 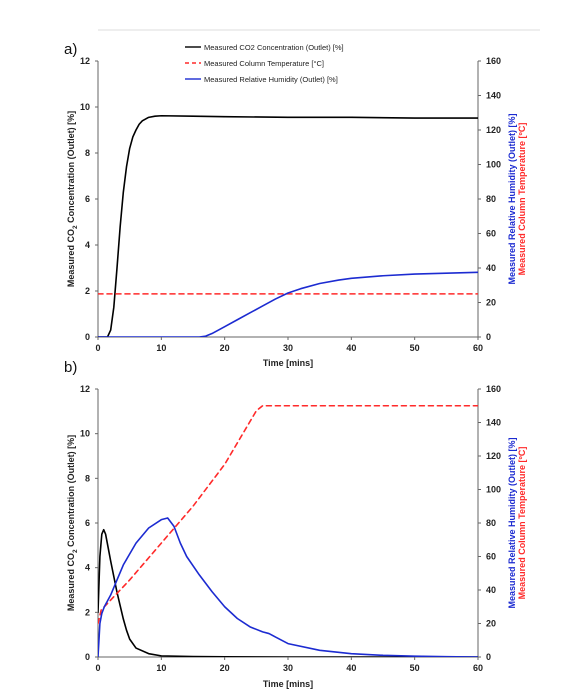 I want to click on legend-label-co2: Measured CO2 Concentration (Outlet) [%], so click(x=274, y=47).